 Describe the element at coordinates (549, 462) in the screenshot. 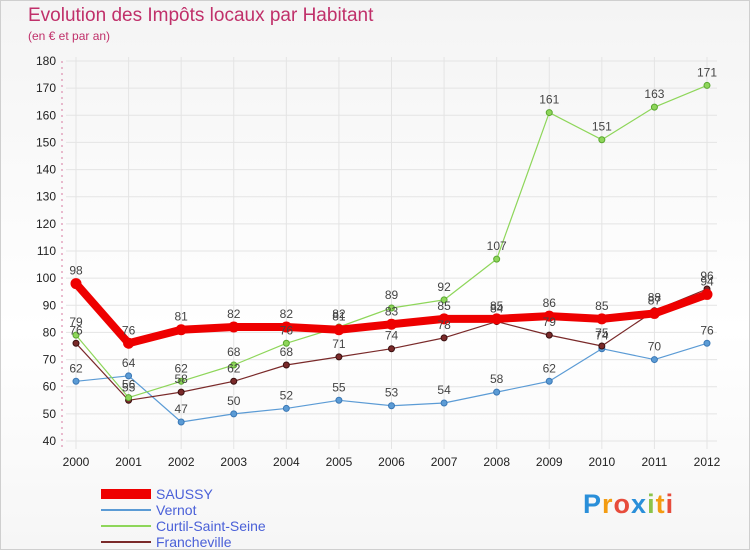

I see `x-tick-label: 2009` at that location.